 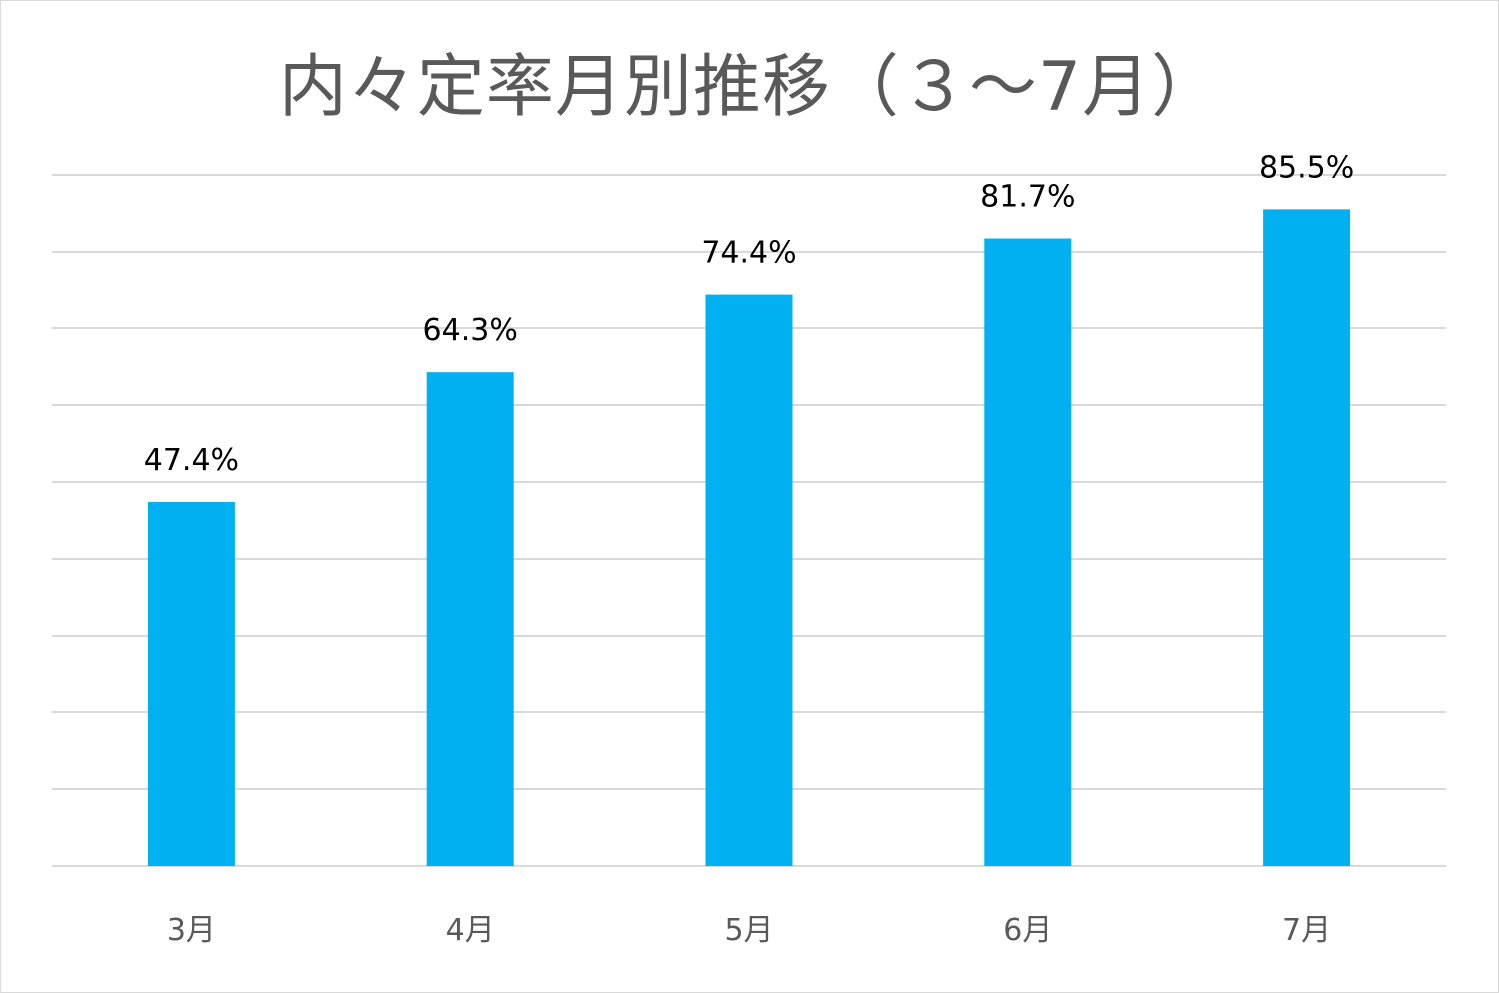 I want to click on data-label: 85.5%, so click(x=1306, y=167).